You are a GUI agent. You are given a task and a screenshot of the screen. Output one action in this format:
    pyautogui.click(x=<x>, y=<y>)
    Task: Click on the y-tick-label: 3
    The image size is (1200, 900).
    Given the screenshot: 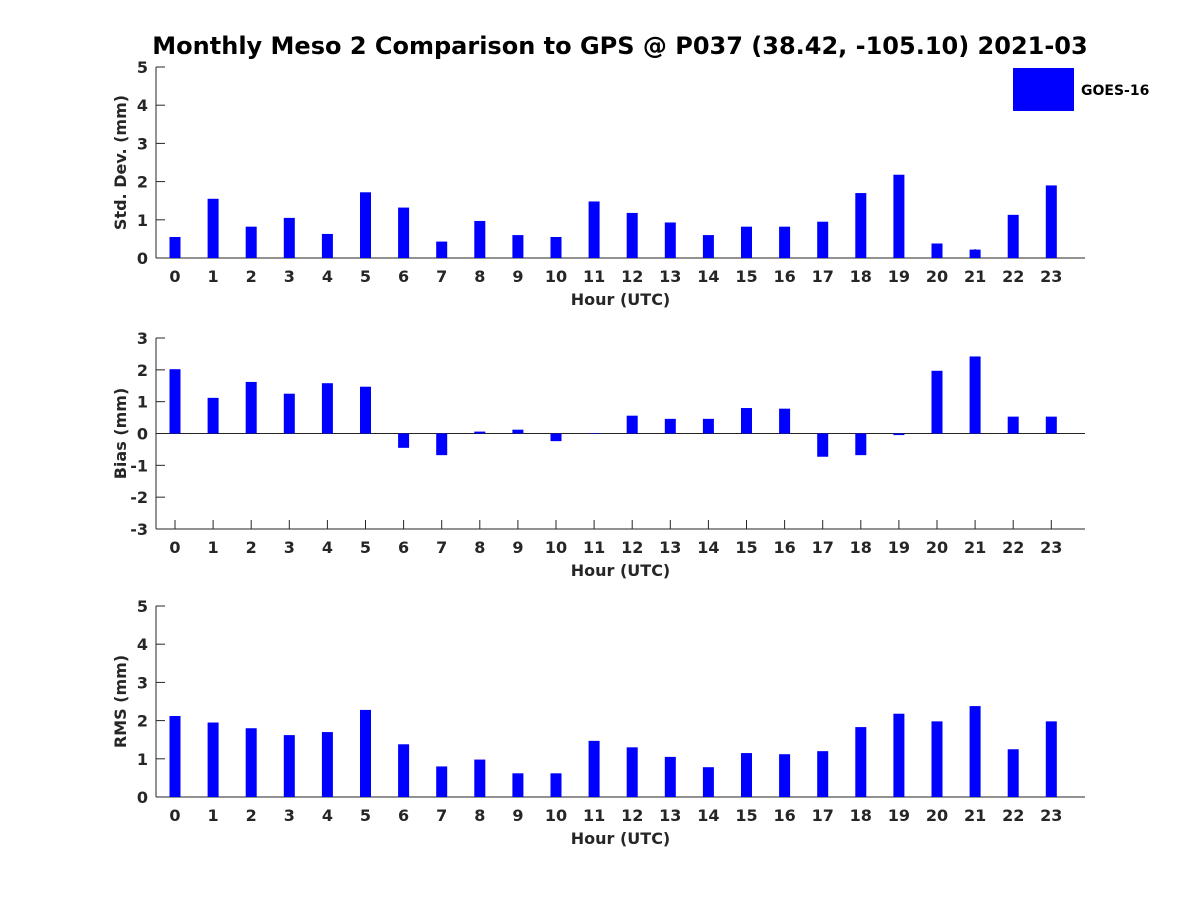 What is the action you would take?
    pyautogui.click(x=142, y=143)
    